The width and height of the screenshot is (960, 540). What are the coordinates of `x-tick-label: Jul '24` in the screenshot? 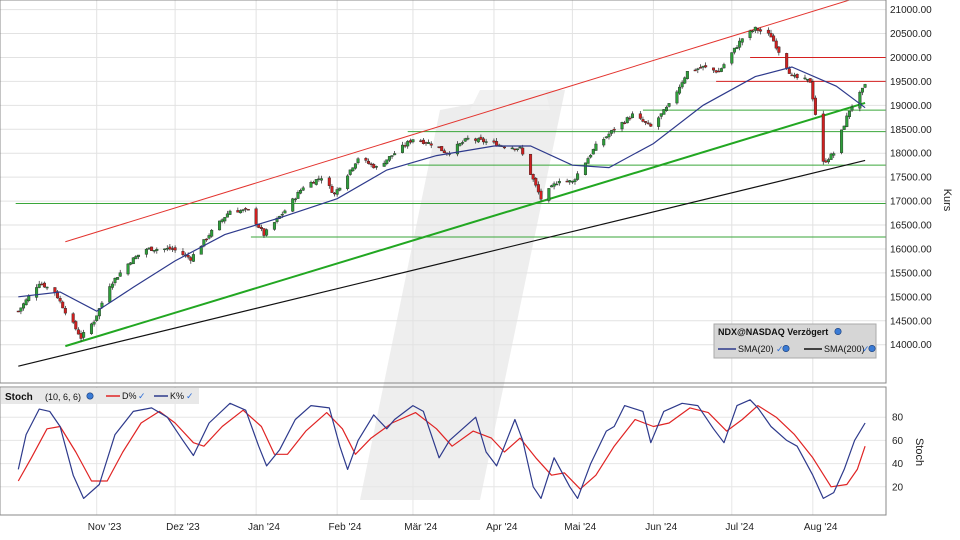 It's located at (739, 527).